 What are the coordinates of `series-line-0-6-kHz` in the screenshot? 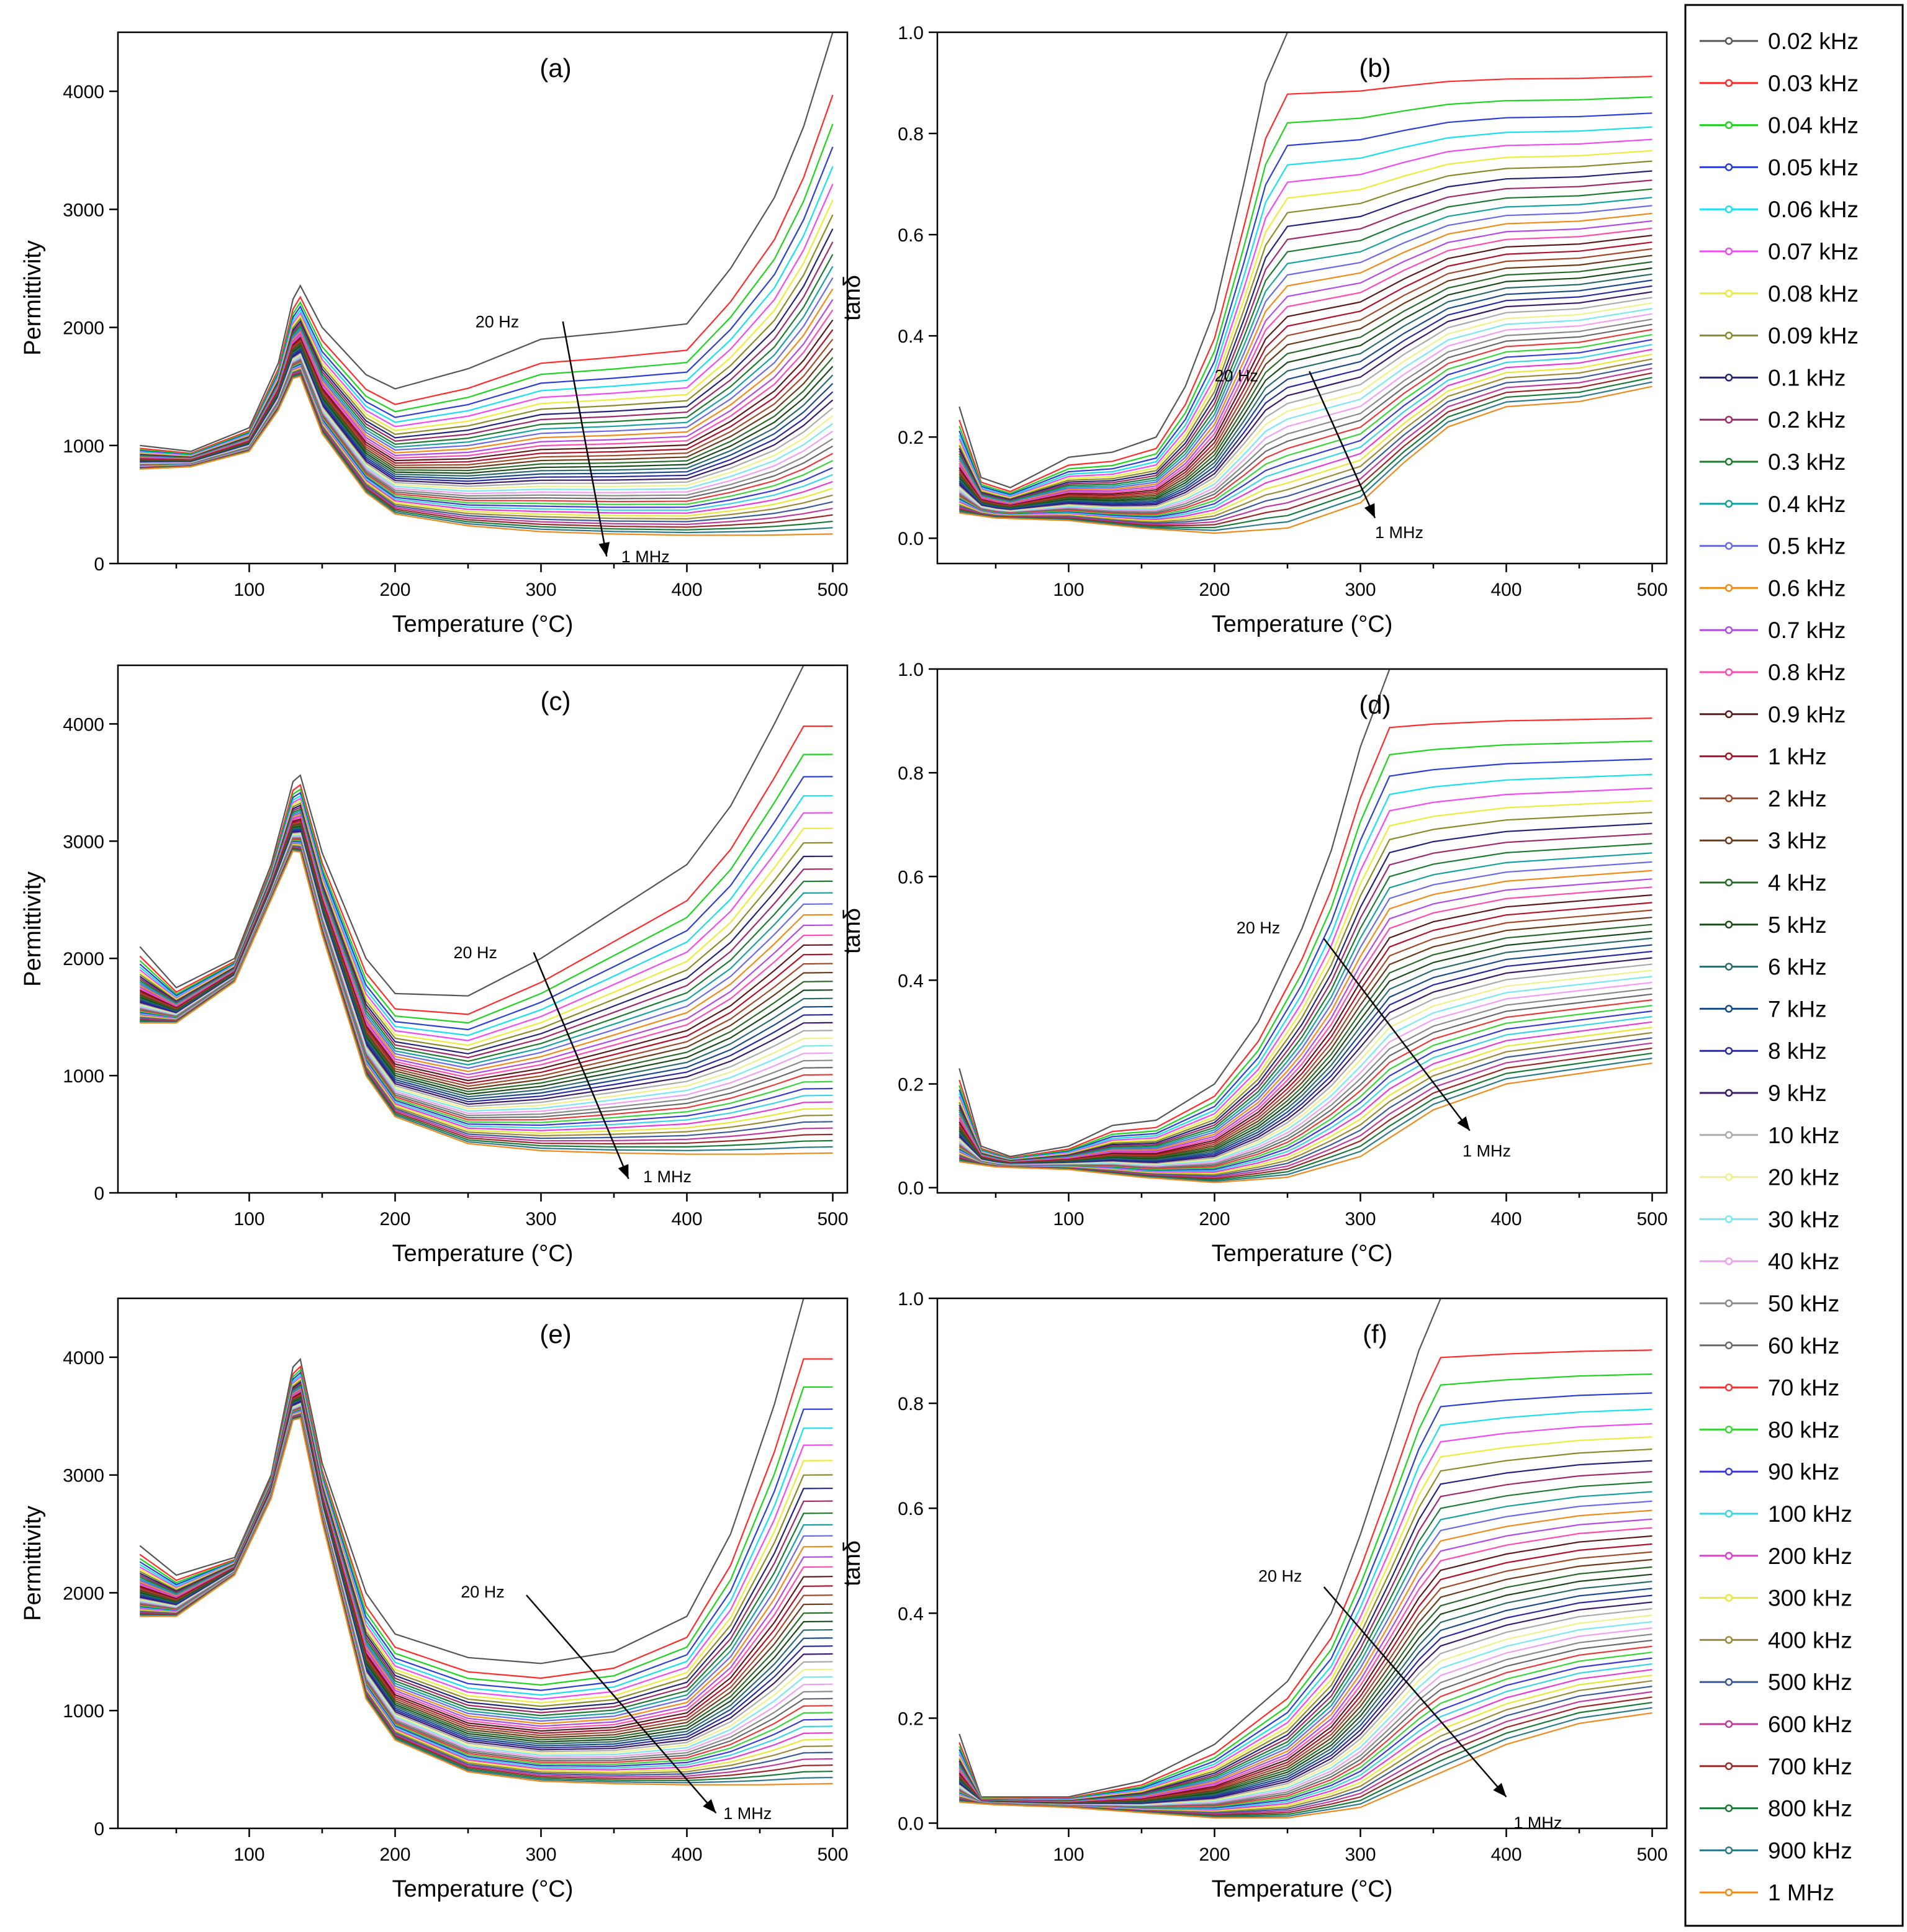 It's located at (1305, 1016).